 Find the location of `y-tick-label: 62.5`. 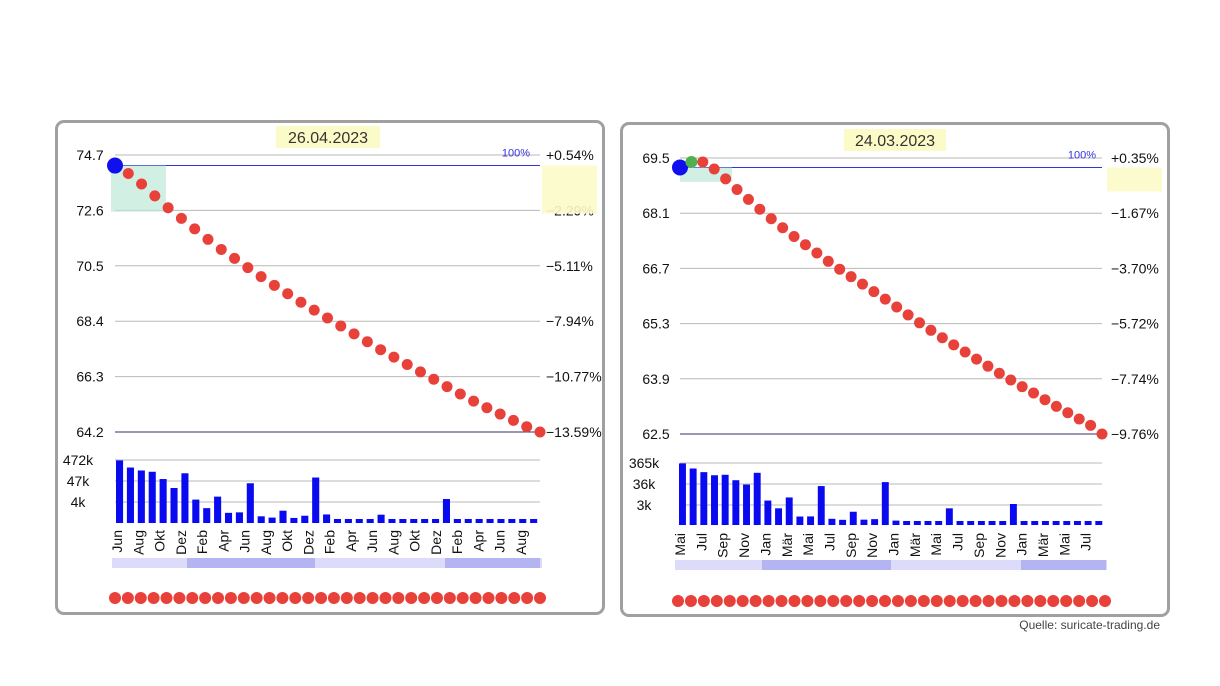

y-tick-label: 62.5 is located at coordinates (655, 434).